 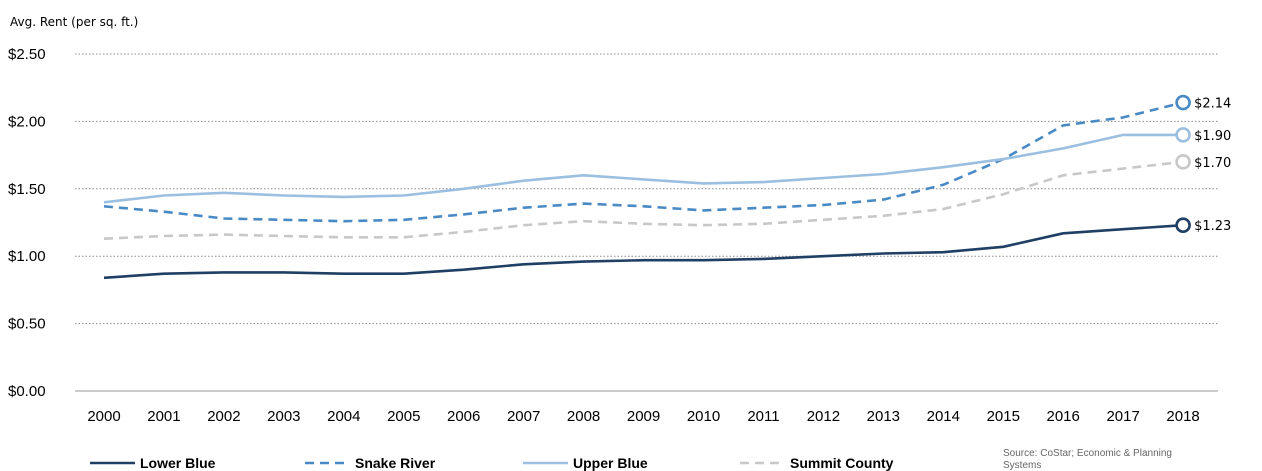 I want to click on x-tick-label: 2016, so click(x=1063, y=416).